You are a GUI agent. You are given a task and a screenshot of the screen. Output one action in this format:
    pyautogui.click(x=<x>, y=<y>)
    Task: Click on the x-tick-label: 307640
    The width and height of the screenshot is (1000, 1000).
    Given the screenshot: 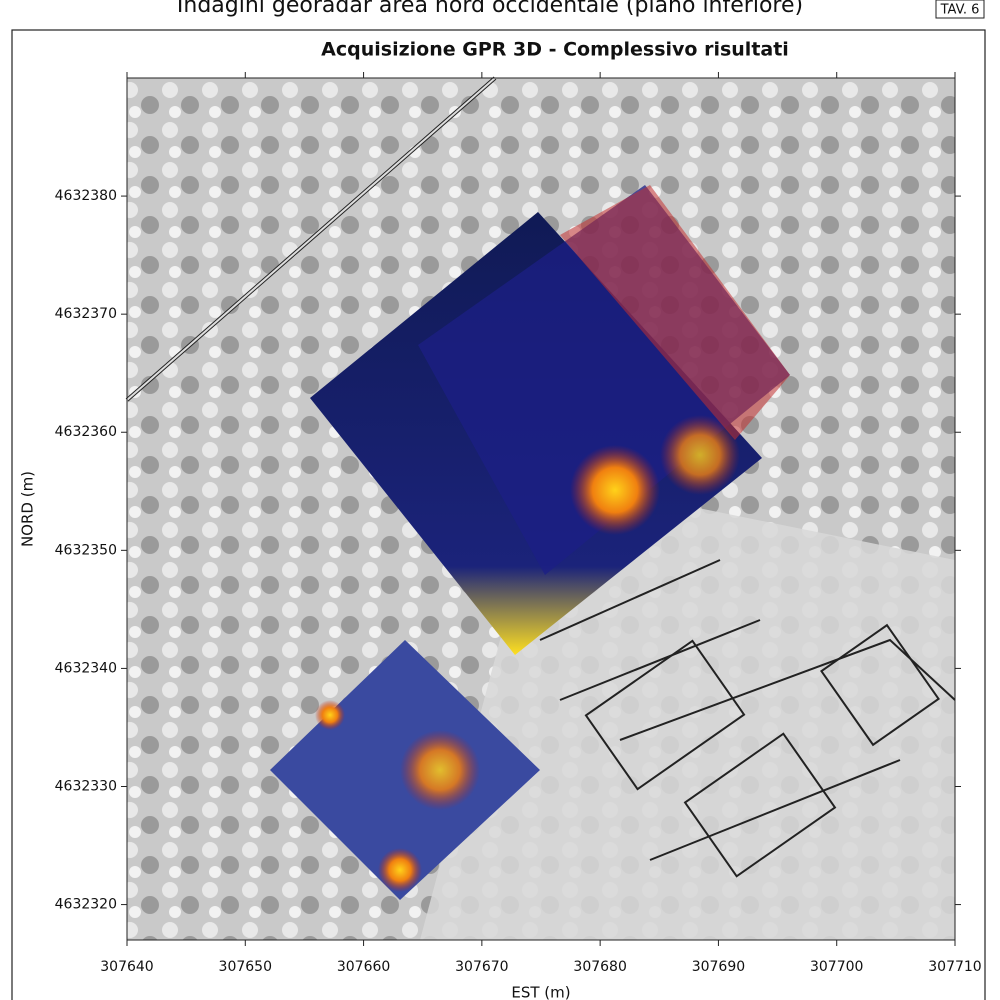 What is the action you would take?
    pyautogui.click(x=126, y=967)
    